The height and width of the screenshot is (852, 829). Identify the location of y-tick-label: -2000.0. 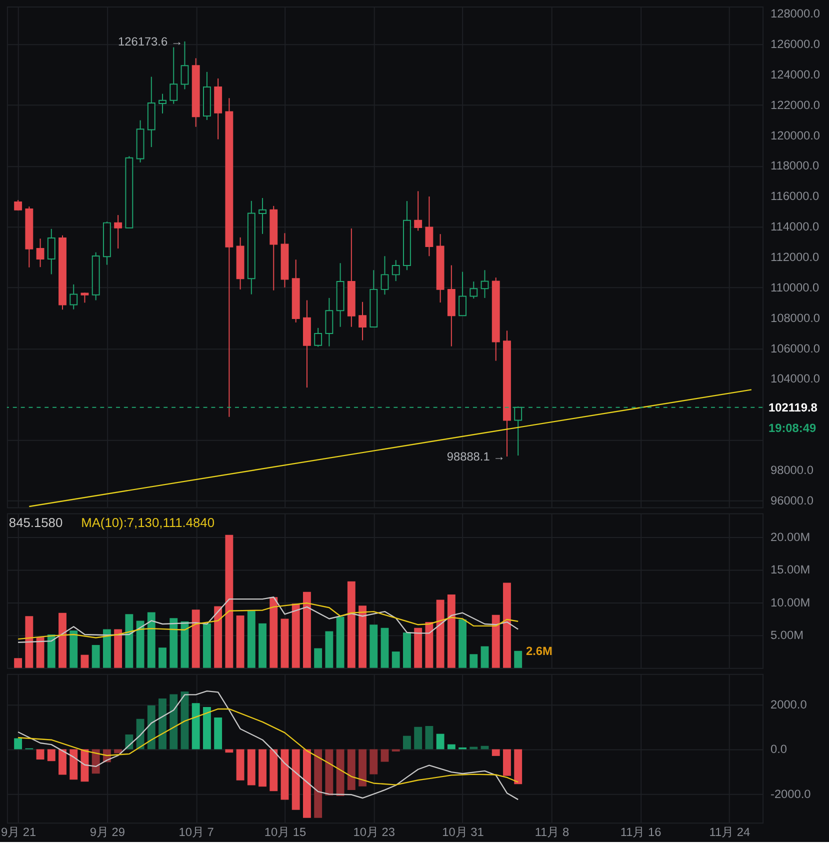
(791, 793).